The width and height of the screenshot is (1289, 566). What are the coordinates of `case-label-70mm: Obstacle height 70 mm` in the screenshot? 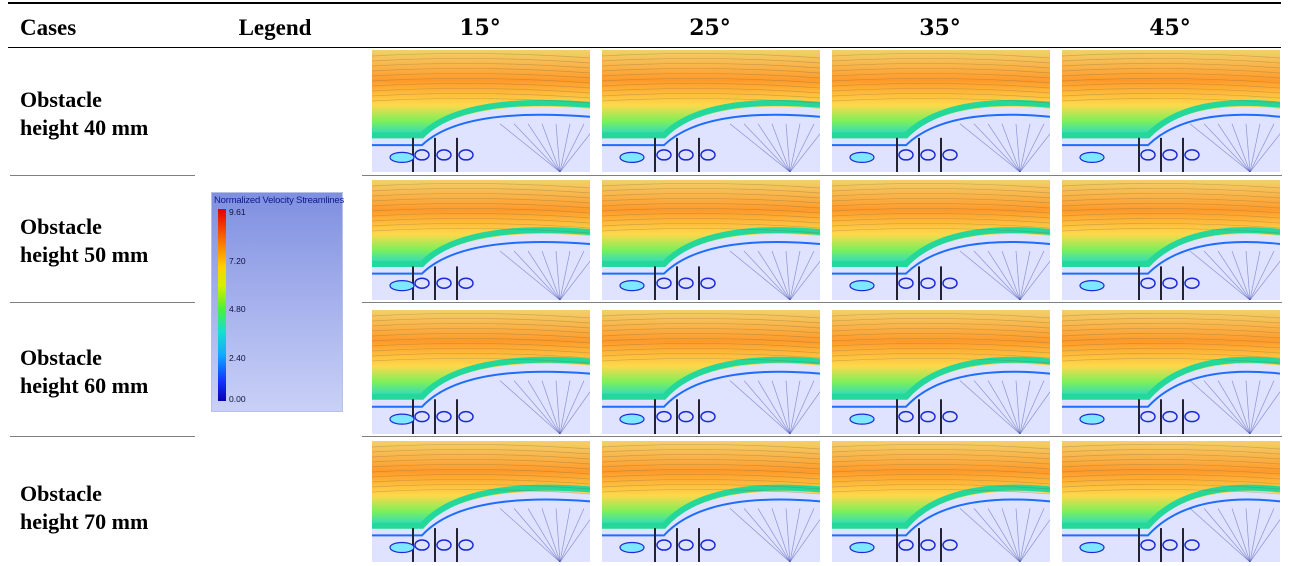 It's located at (110, 508).